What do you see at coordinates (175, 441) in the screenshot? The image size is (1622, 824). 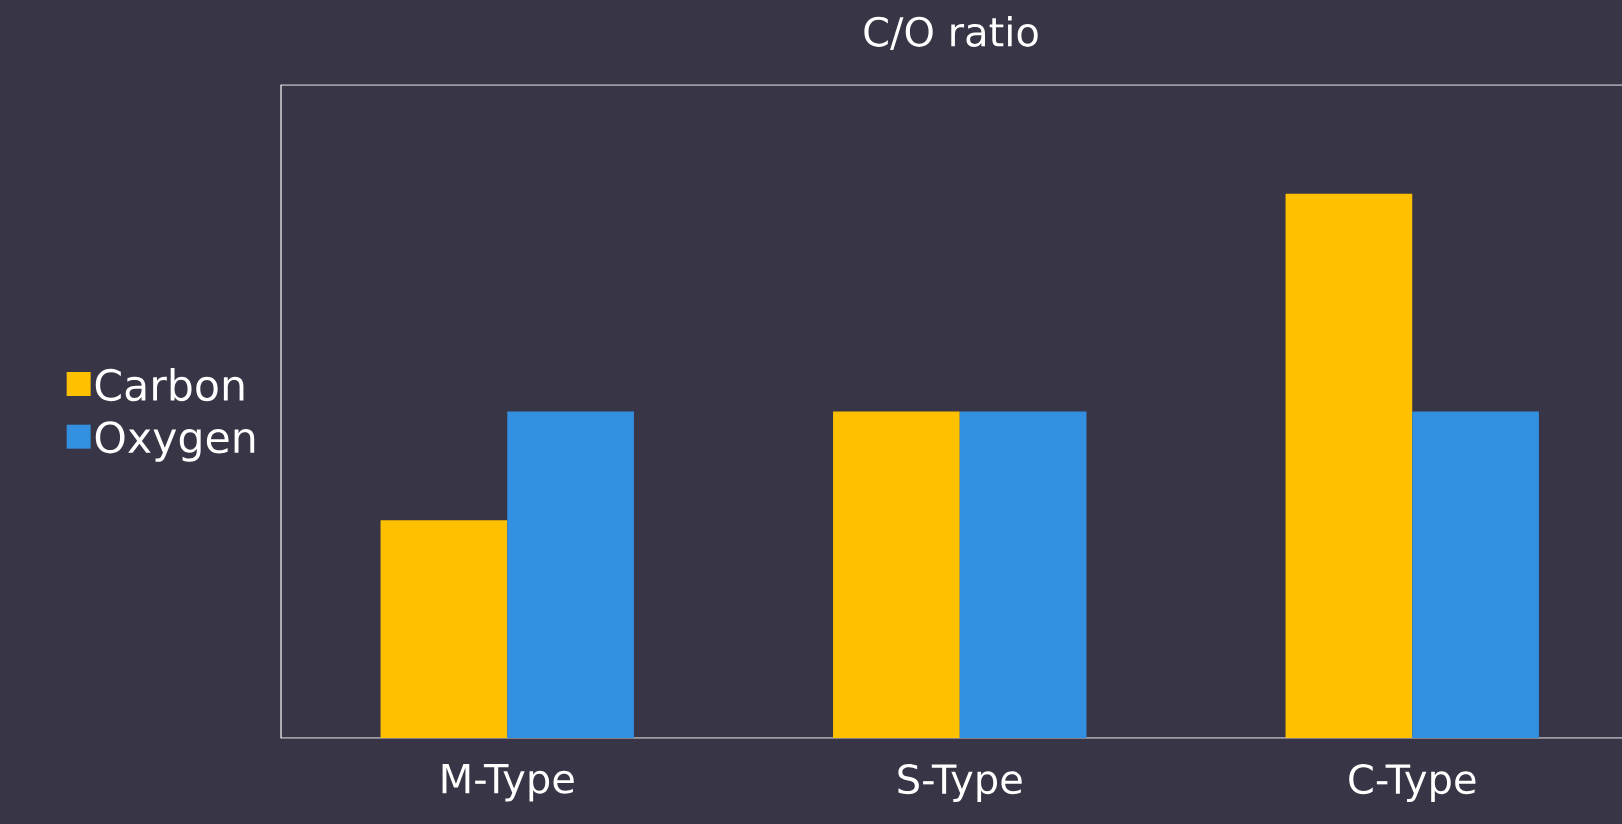 I see `legend-label: Oxygen` at bounding box center [175, 441].